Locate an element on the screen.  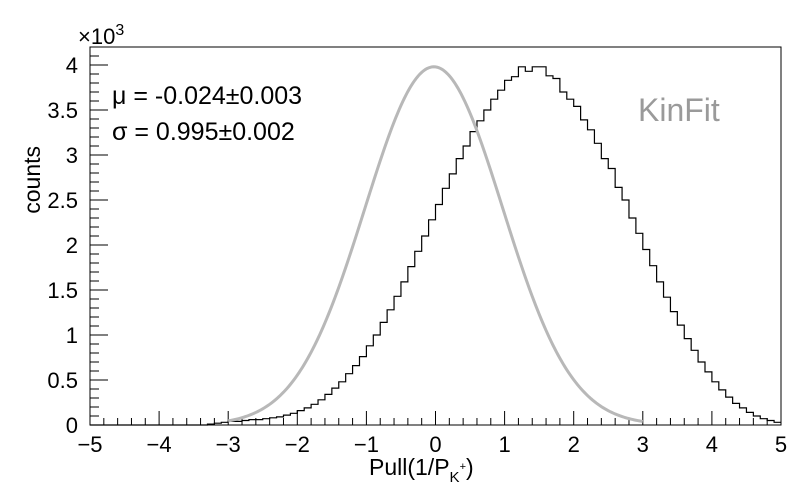
y-tick-label: 3.5 is located at coordinates (62, 110).